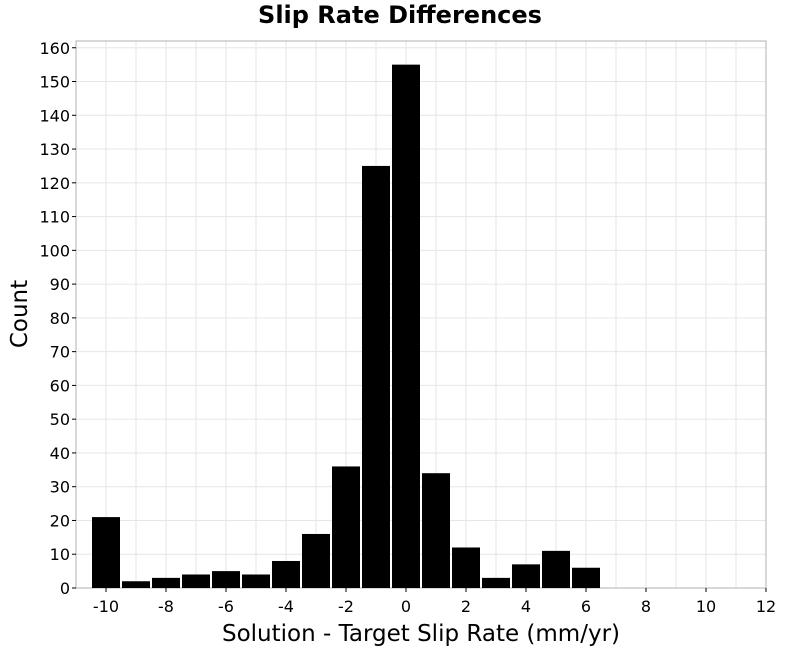 This screenshot has width=800, height=650. What do you see at coordinates (526, 606) in the screenshot?
I see `x-tick-label: 4` at bounding box center [526, 606].